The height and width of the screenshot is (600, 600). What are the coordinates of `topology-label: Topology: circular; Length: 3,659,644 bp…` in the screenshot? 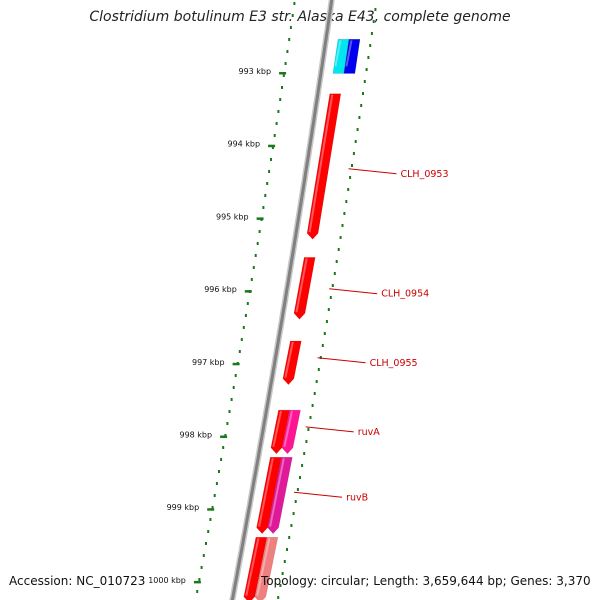 It's located at (426, 581).